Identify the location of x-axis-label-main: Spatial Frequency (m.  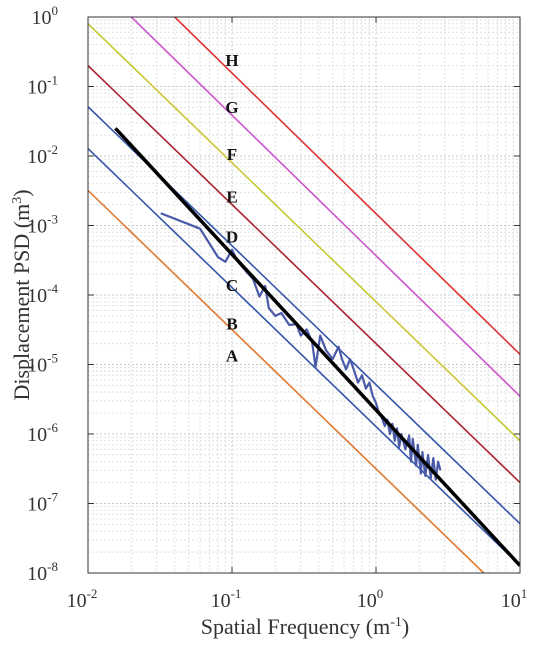
(295, 626).